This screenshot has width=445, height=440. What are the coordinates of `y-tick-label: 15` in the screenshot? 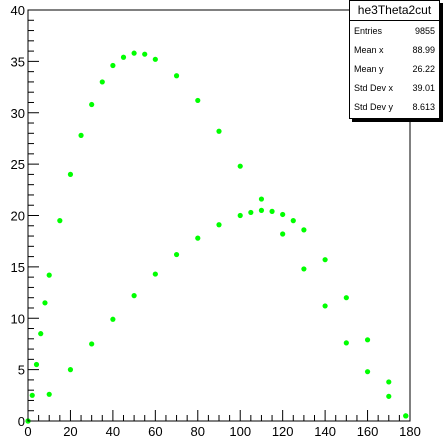 It's located at (18, 267).